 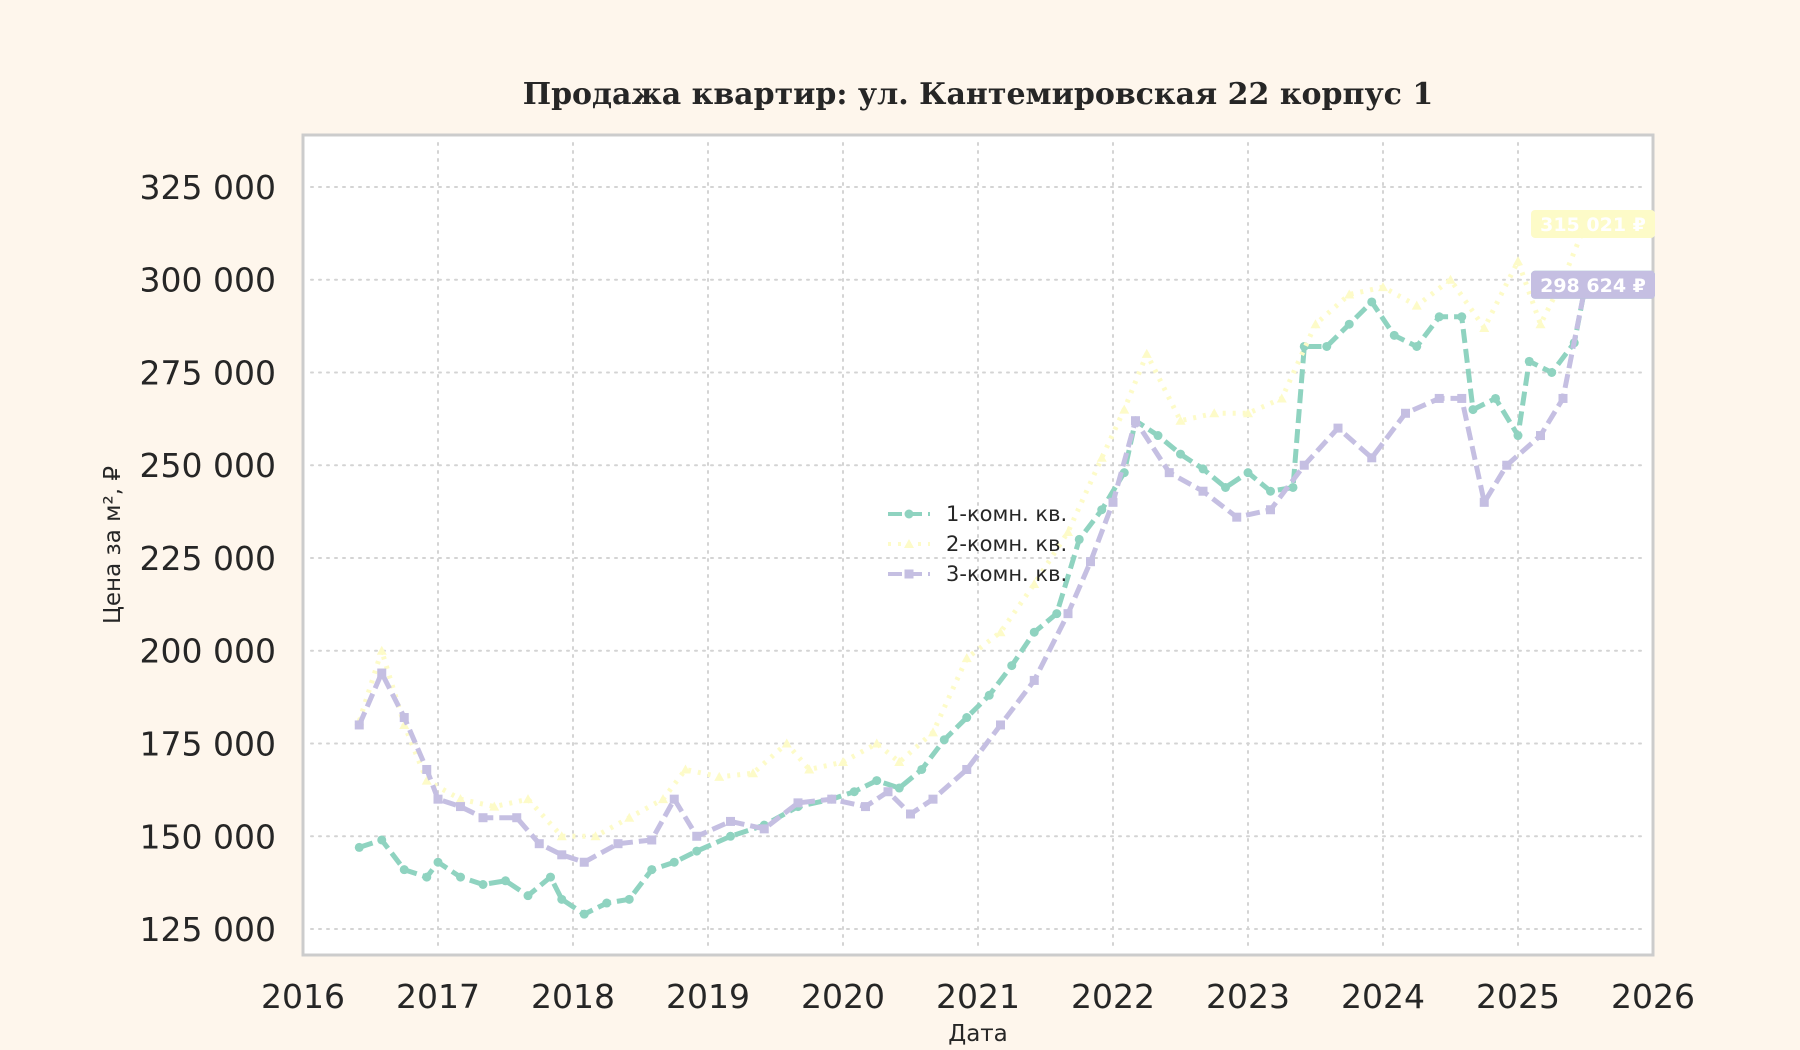 I want to click on y-tick-label: 300 000, so click(x=208, y=280).